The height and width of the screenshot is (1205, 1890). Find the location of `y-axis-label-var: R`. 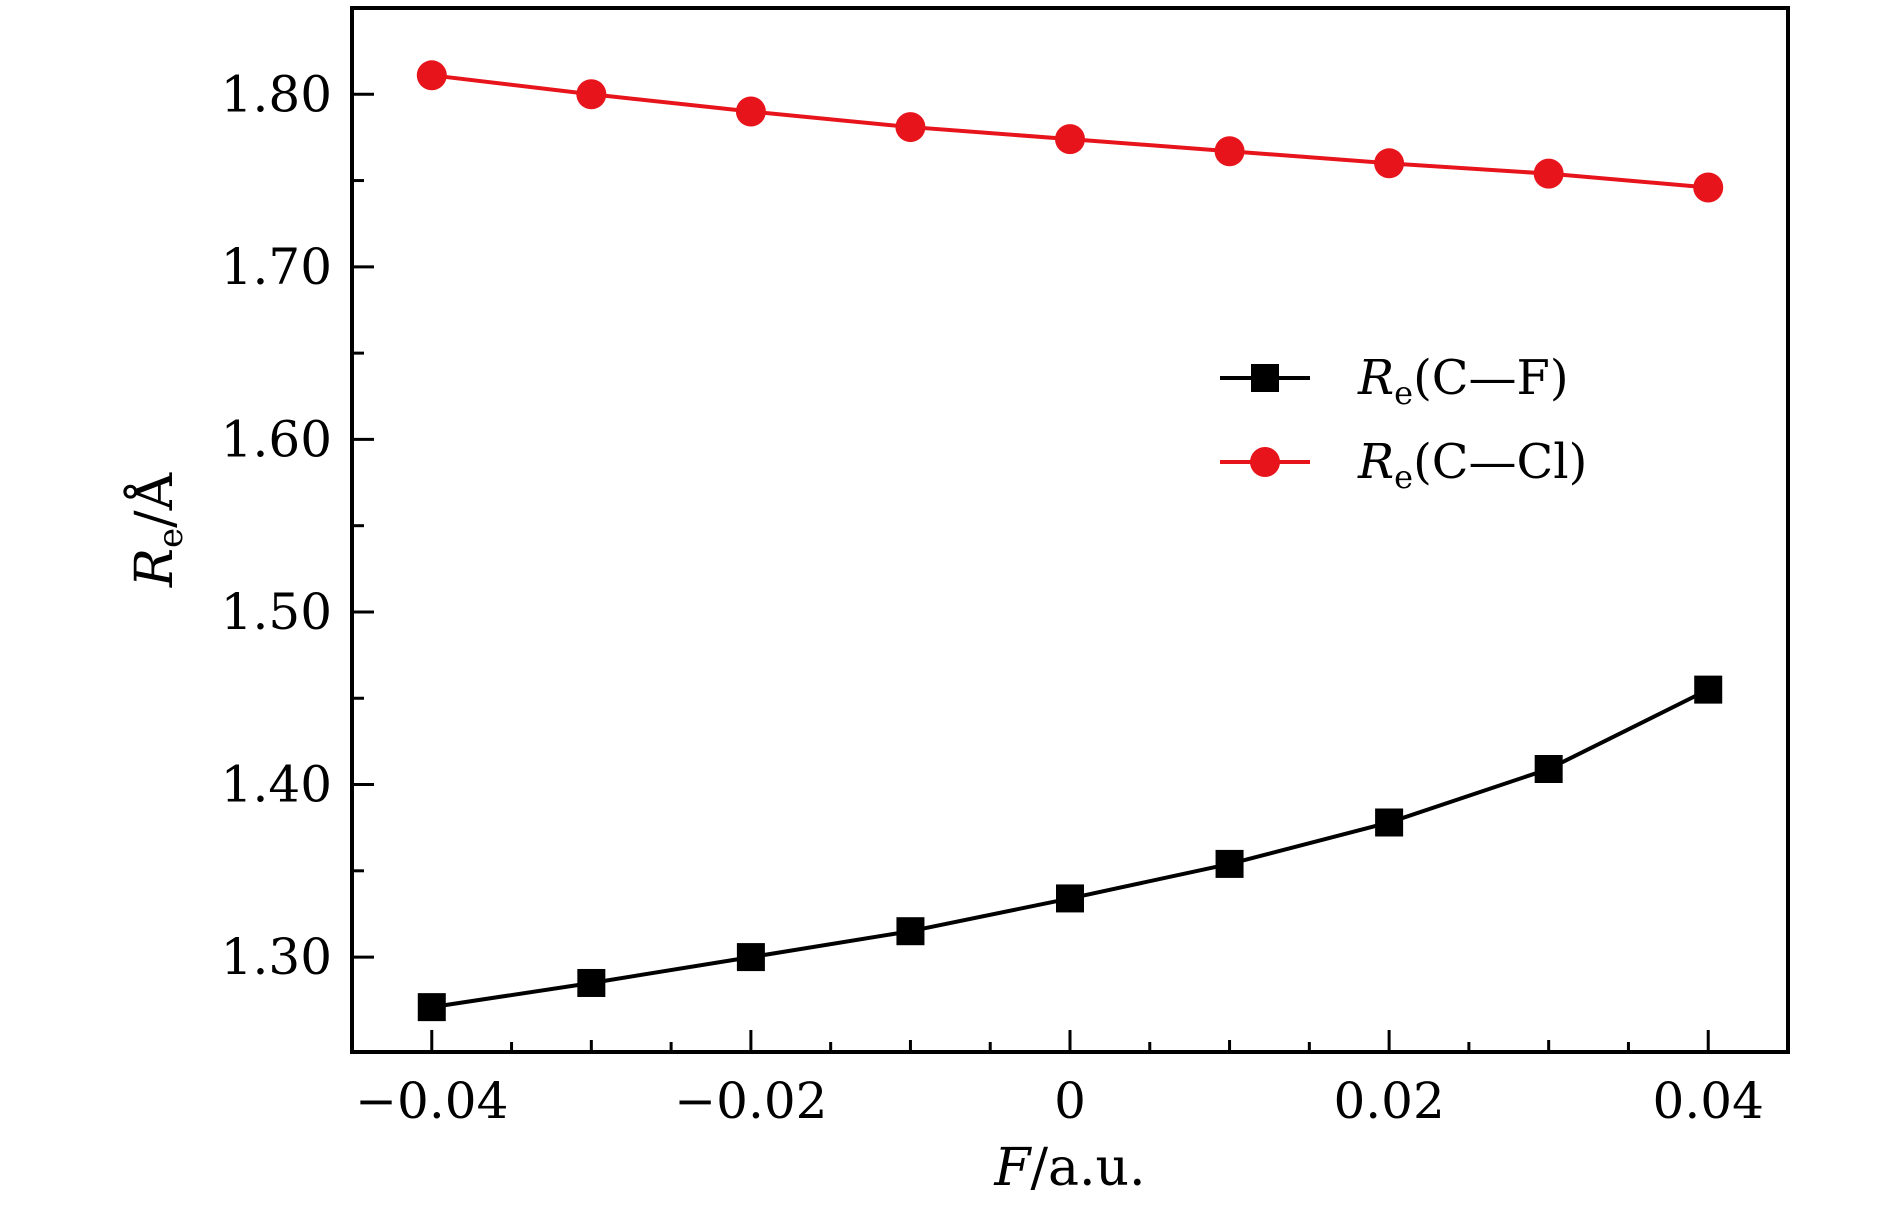

y-axis-label-var: R is located at coordinates (155, 568).